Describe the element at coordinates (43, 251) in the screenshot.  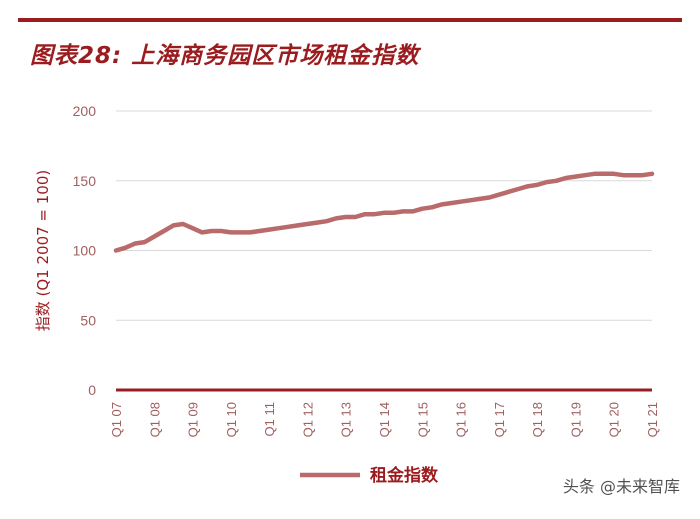
I see `y-axis-label: 指数 (Q1 2007 = 100)` at that location.